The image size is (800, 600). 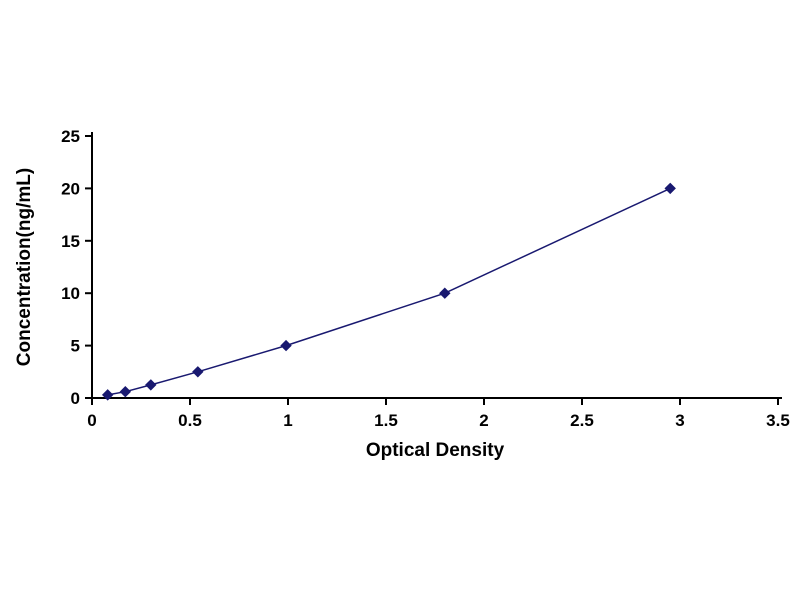 What do you see at coordinates (91, 420) in the screenshot?
I see `x-tick-label: 0` at bounding box center [91, 420].